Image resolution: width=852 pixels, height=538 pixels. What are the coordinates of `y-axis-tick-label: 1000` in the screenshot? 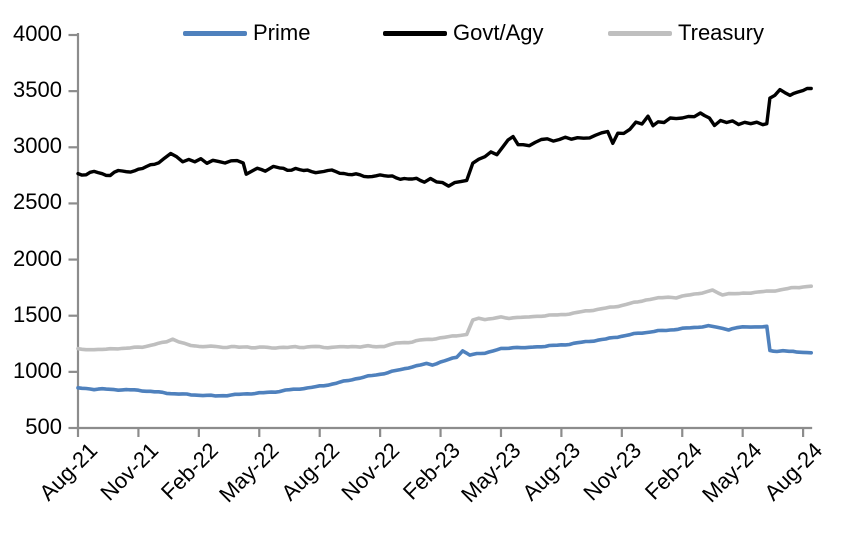 It's located at (37, 370).